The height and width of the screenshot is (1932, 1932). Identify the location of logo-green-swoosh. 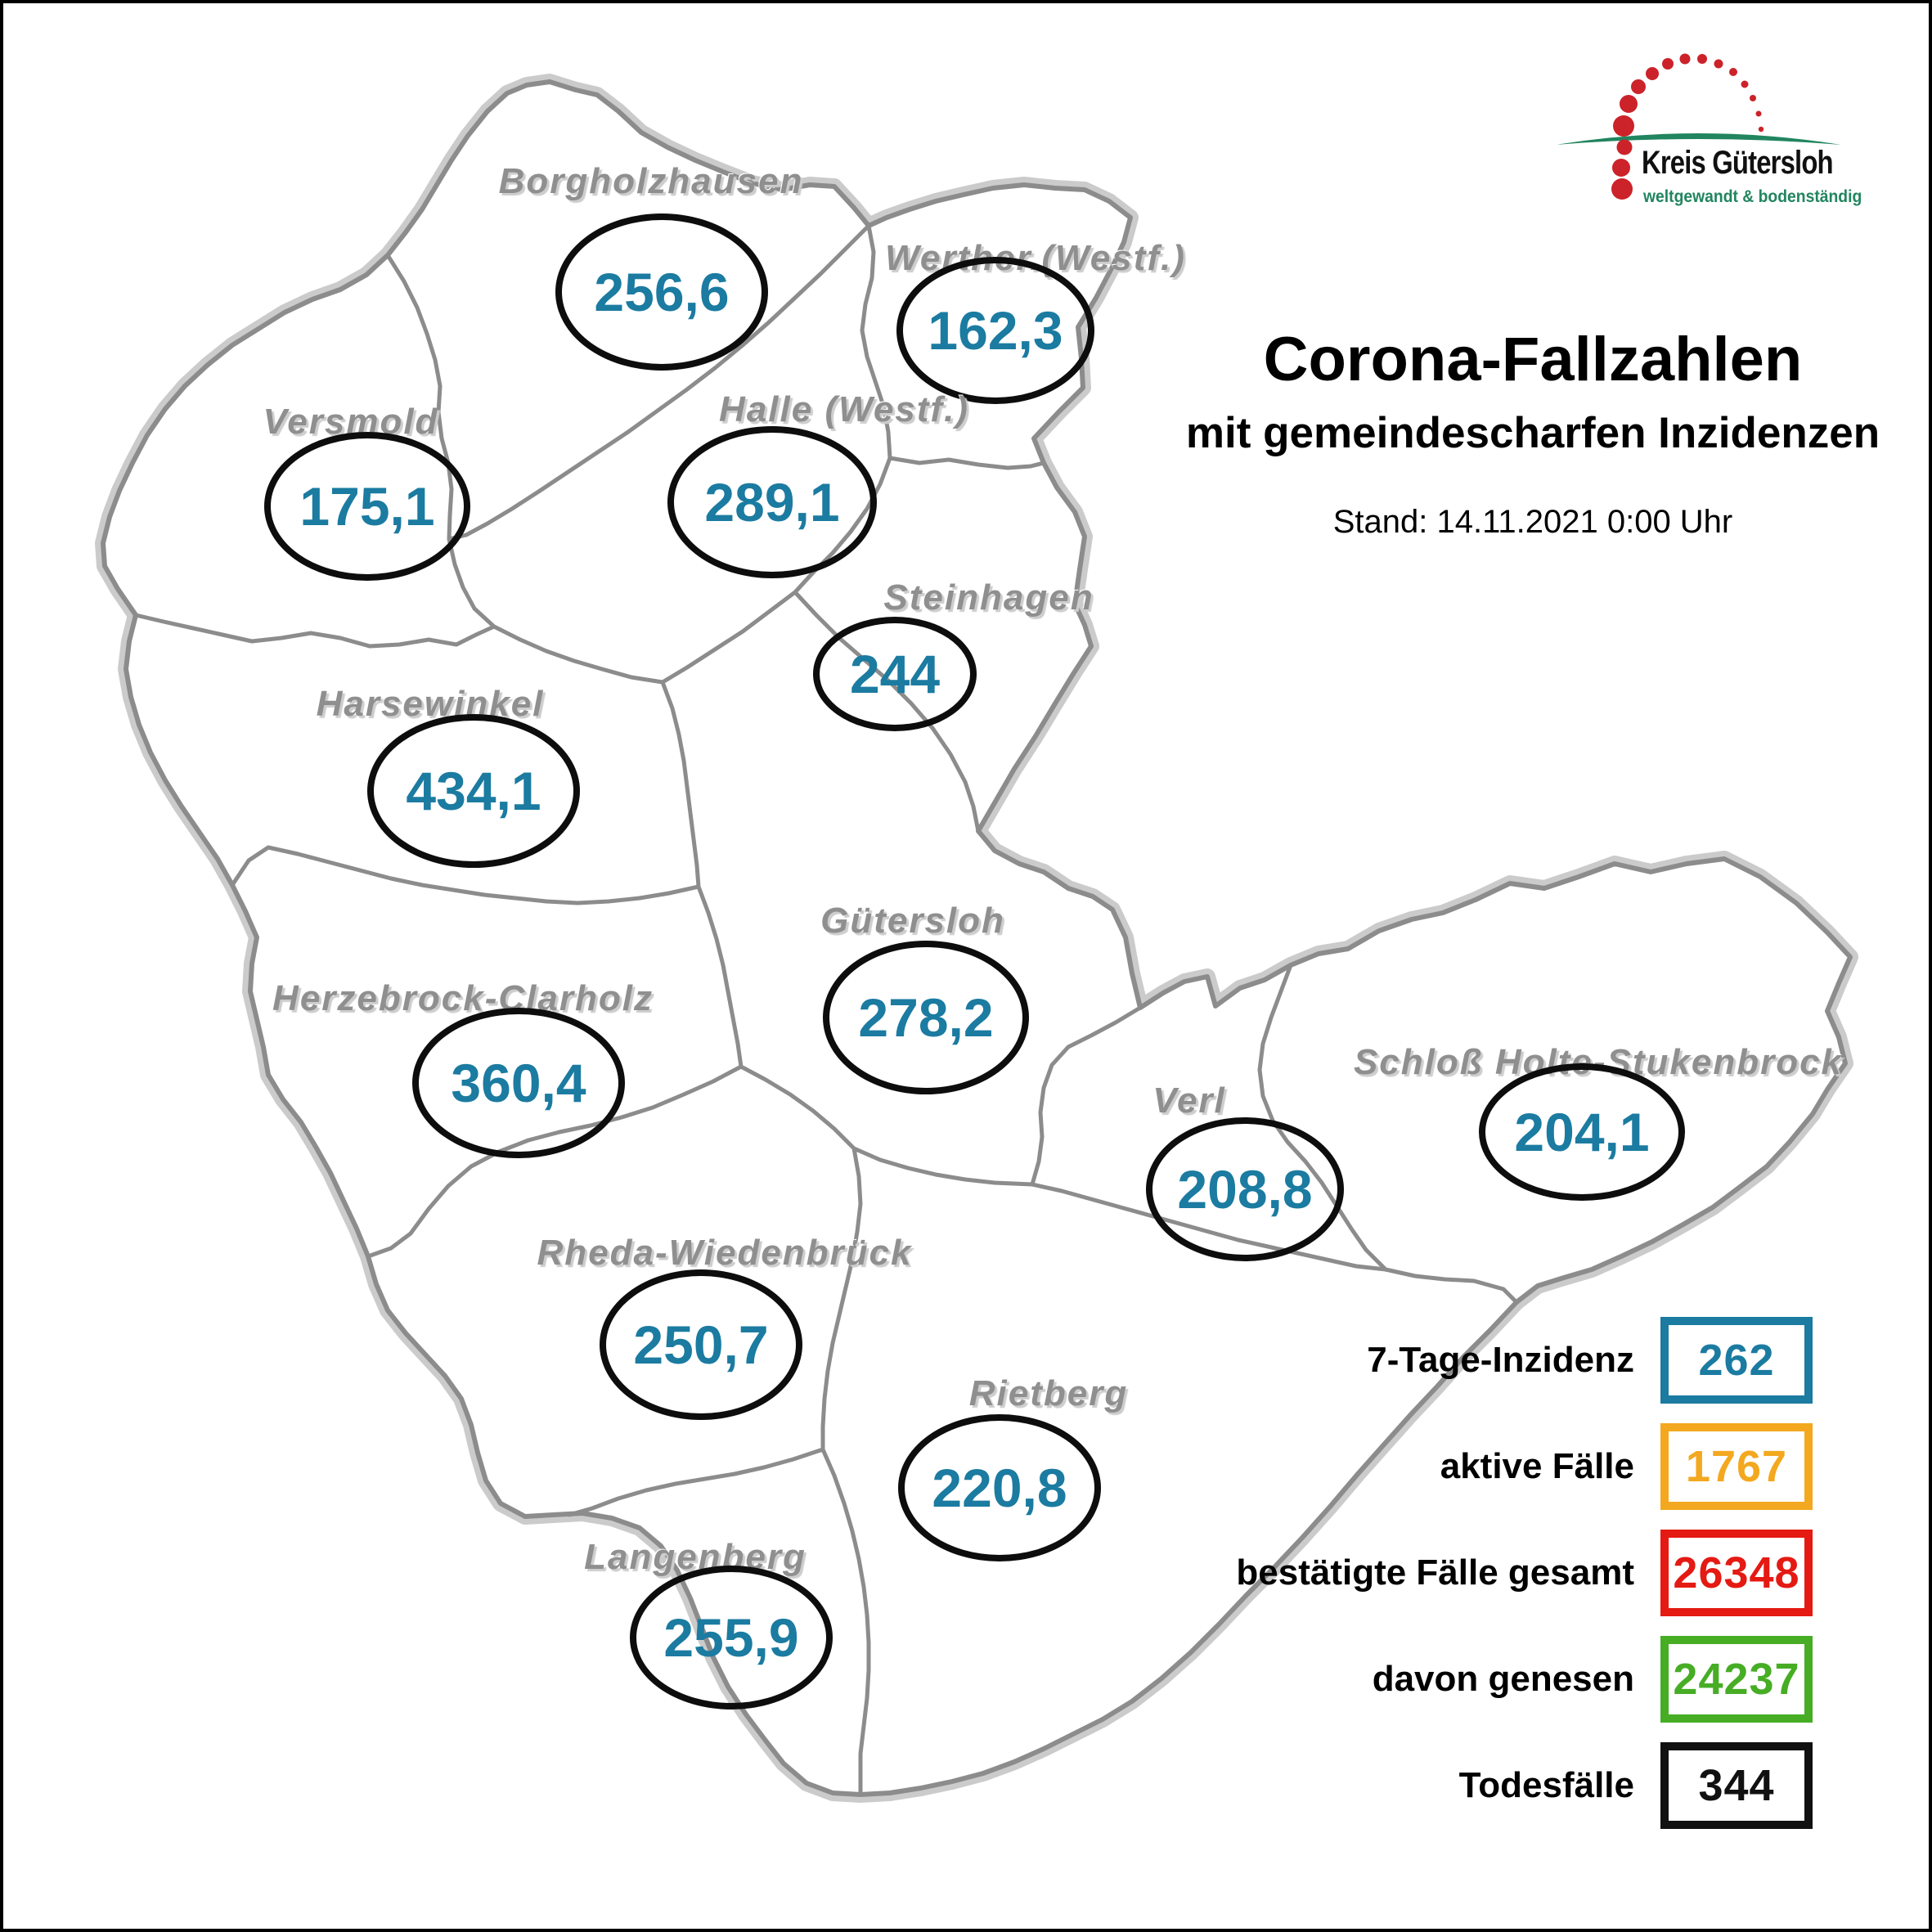
(1698, 139).